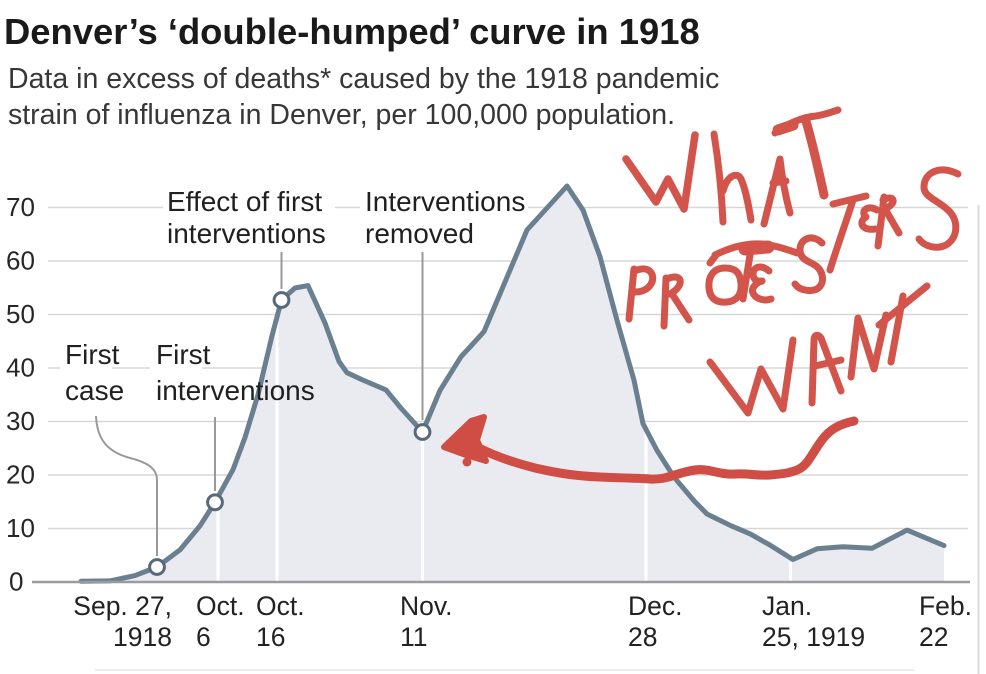  What do you see at coordinates (419, 233) in the screenshot?
I see `svg-text: removed` at bounding box center [419, 233].